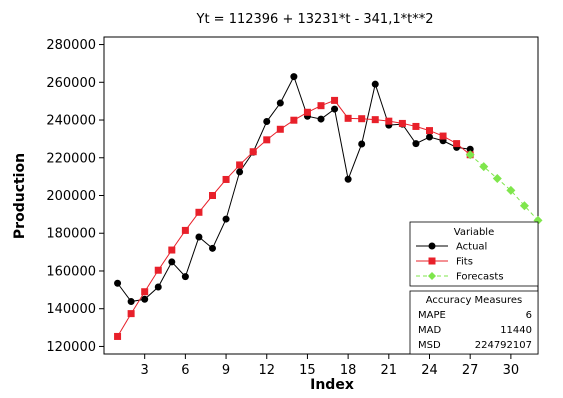 This screenshot has width=563, height=398. Describe the element at coordinates (71, 158) in the screenshot. I see `y-tick-label: 220000` at that location.